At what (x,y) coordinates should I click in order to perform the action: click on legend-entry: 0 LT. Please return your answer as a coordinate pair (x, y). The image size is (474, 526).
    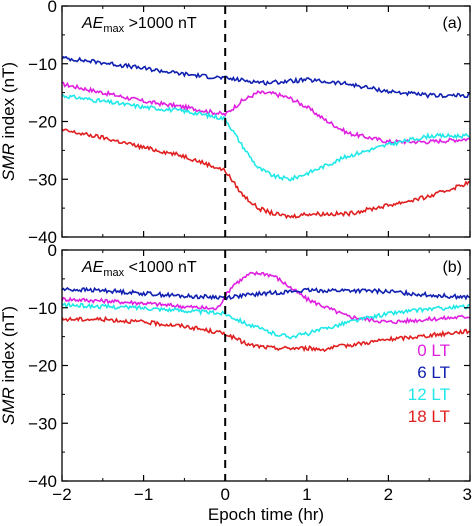
    Looking at the image, I should click on (433, 350).